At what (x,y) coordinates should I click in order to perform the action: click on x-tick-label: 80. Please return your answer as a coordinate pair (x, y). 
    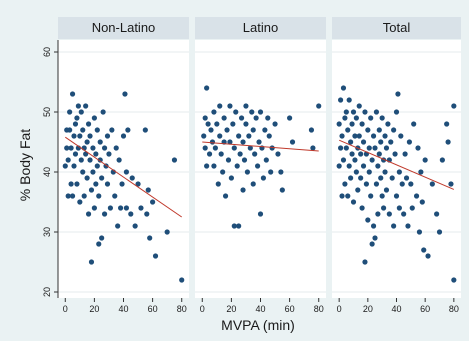
    Looking at the image, I should click on (319, 309).